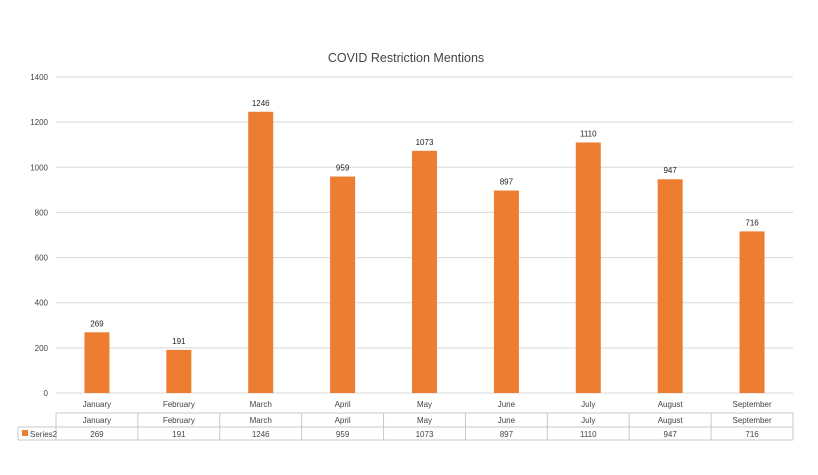  Describe the element at coordinates (751, 404) in the screenshot. I see `x-axis-label: September` at that location.